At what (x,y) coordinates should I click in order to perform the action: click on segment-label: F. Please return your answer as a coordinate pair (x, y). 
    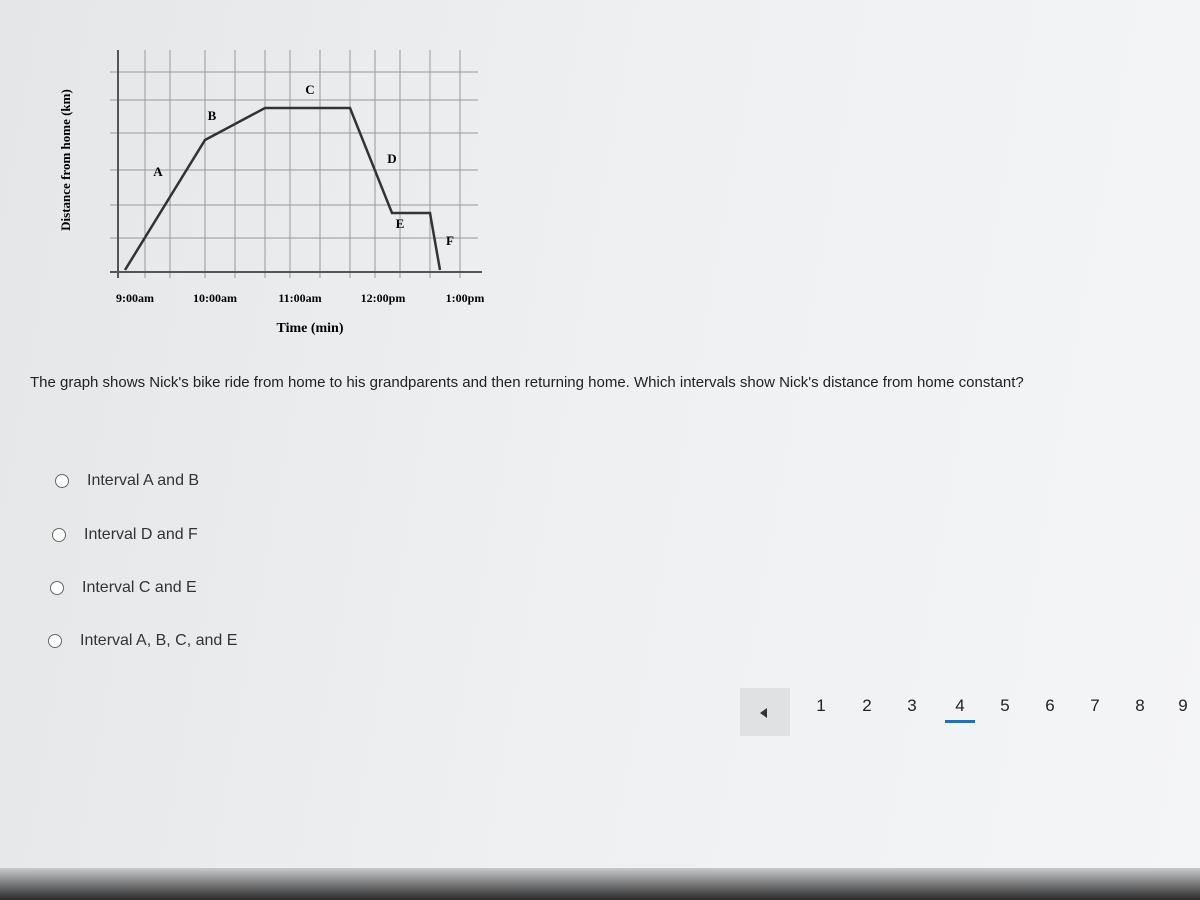
    Looking at the image, I should click on (450, 240).